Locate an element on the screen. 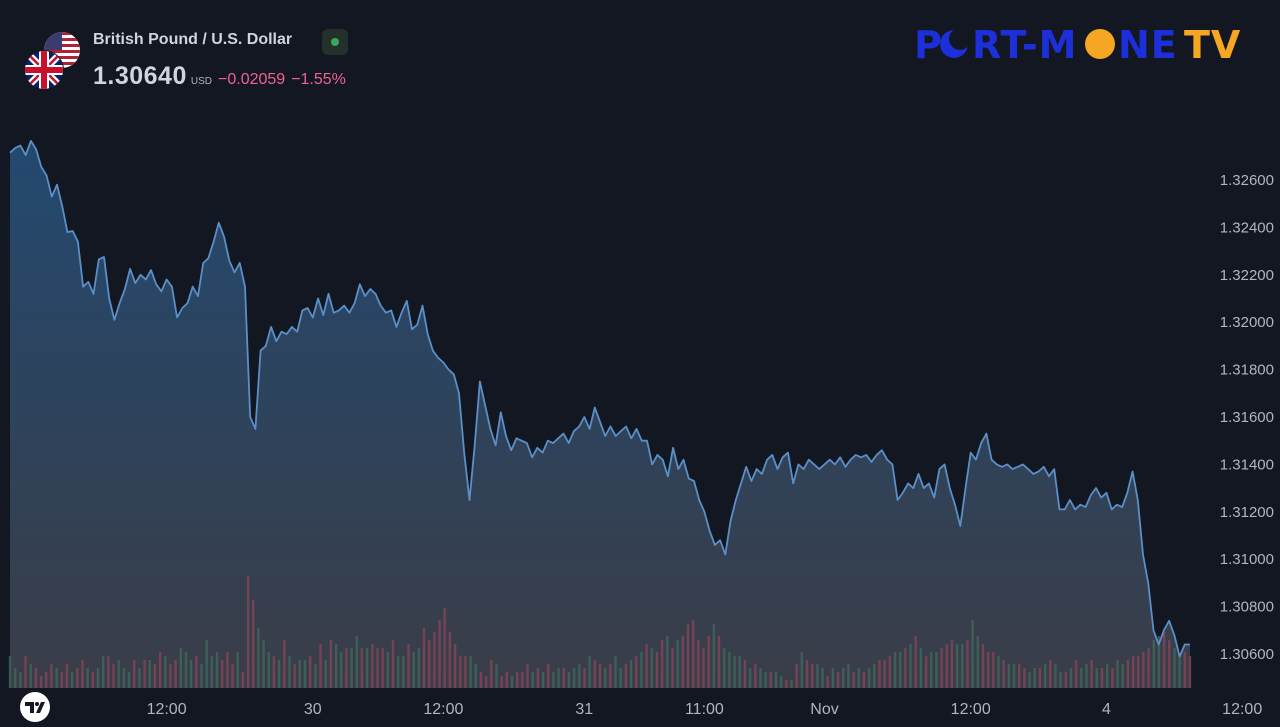 The width and height of the screenshot is (1280, 727). time-tick-label: 11:00 is located at coordinates (704, 709).